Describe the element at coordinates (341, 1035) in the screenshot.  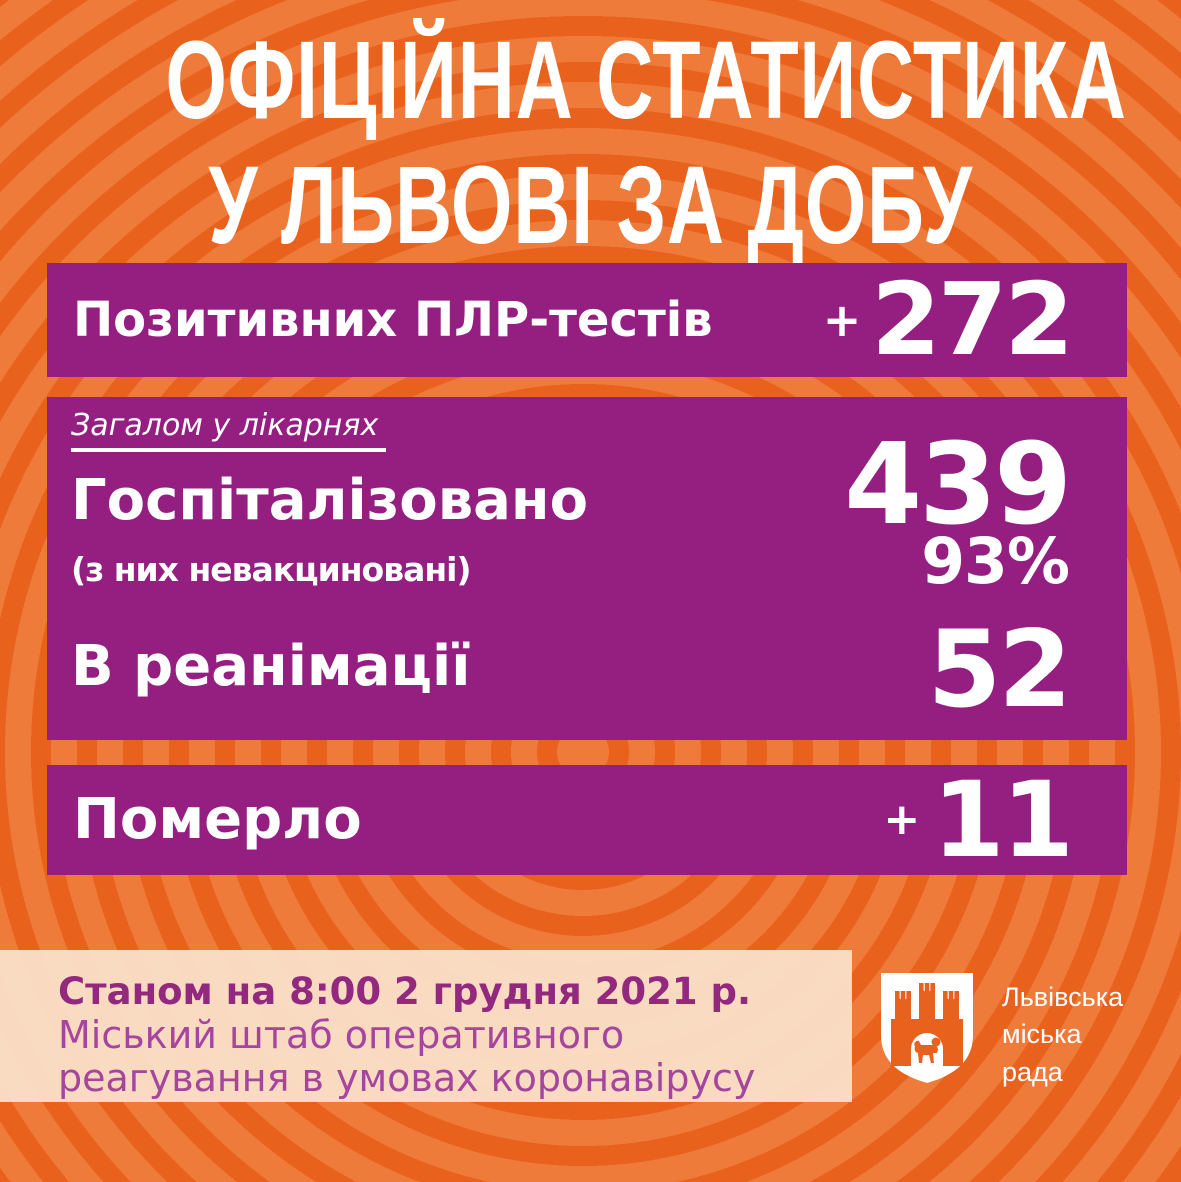
I see `org-name-line-1: Міський штаб оперативного` at that location.